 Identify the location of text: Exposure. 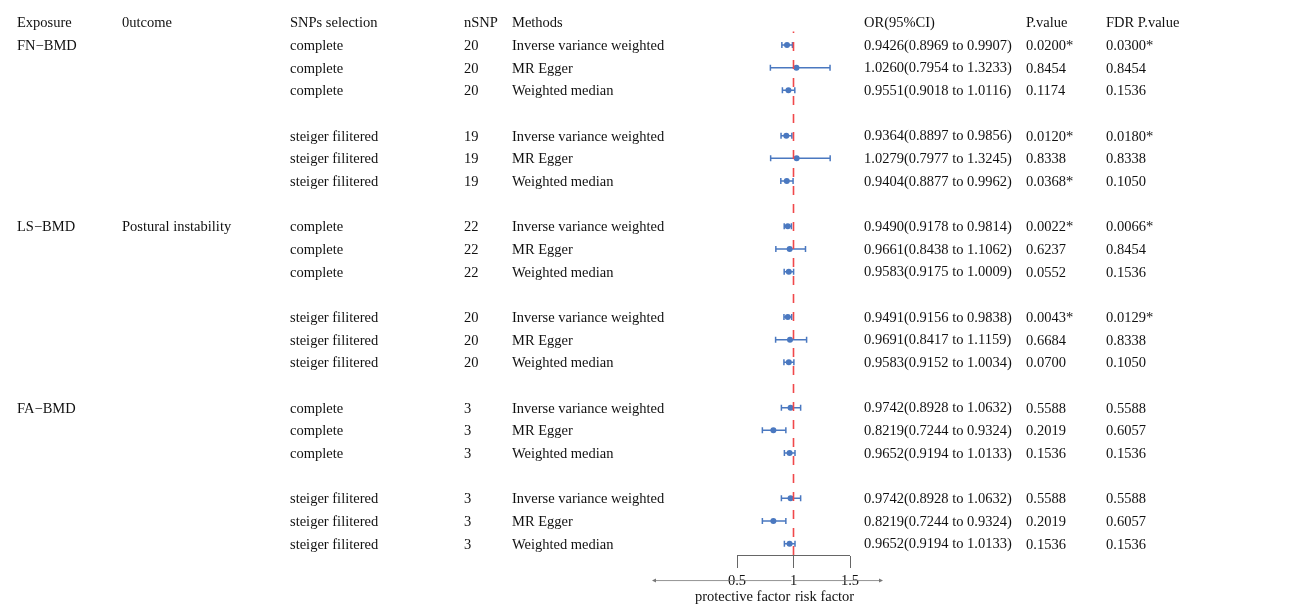
(44, 22).